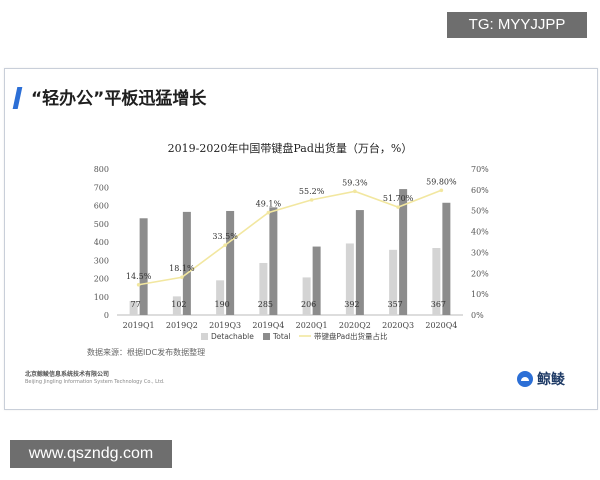  I want to click on y2-tick-label: 20%, so click(480, 273).